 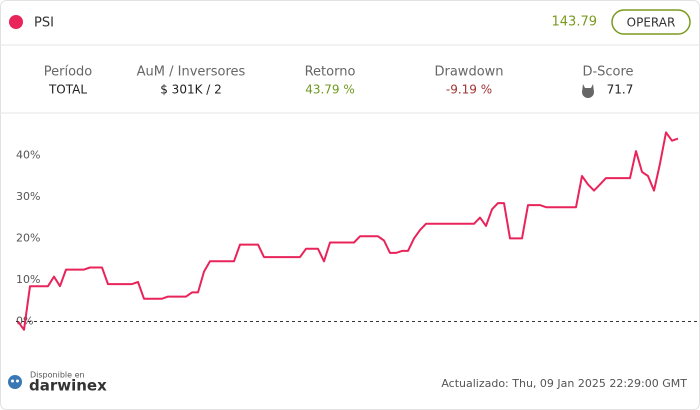 What do you see at coordinates (607, 72) in the screenshot?
I see `stat-label: D-Score` at bounding box center [607, 72].